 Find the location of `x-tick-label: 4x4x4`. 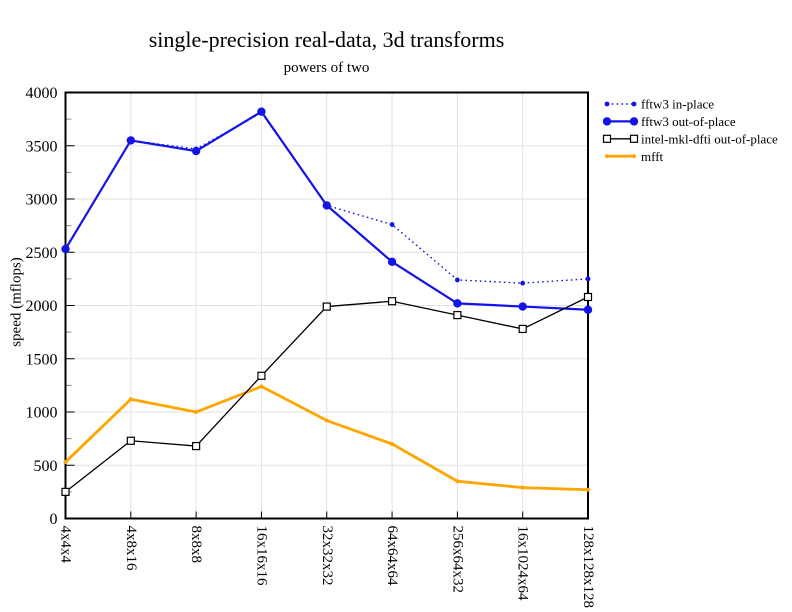

x-tick-label: 4x4x4 is located at coordinates (66, 545).